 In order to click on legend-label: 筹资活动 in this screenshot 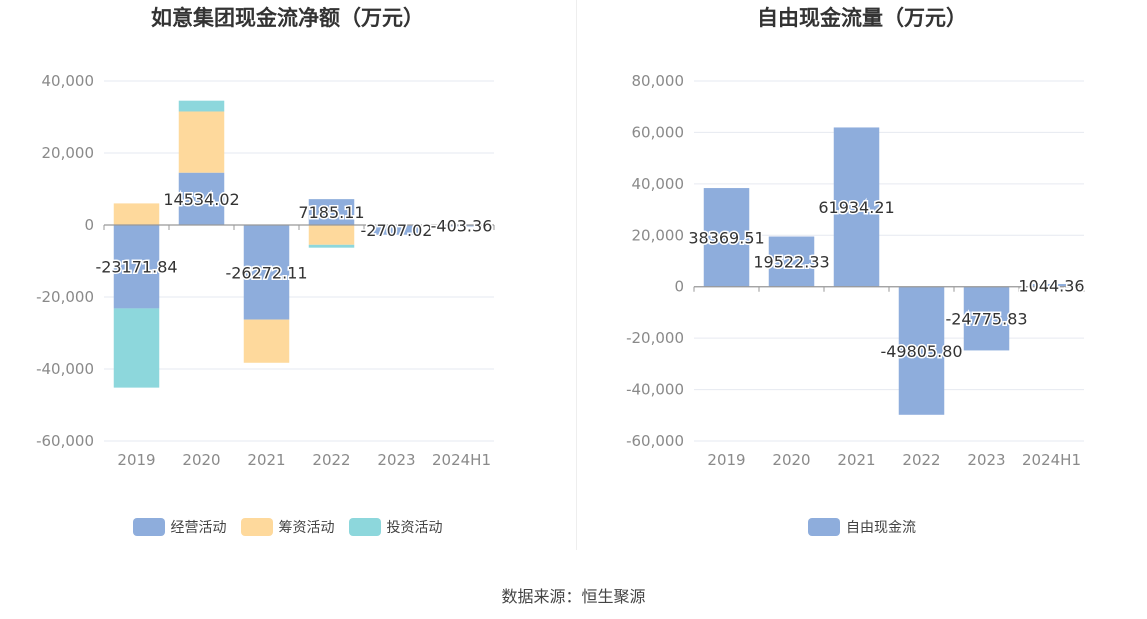, I will do `click(306, 528)`.